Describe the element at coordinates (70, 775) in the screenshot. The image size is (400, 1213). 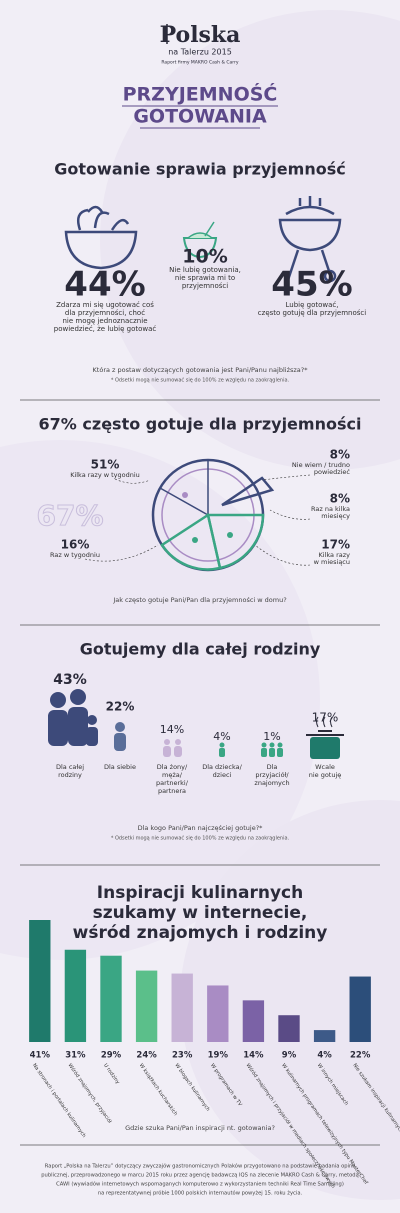
I see `caption-line: rodziny` at that location.